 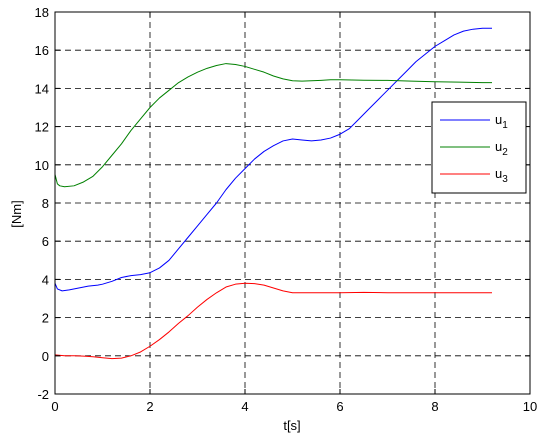 I want to click on legend-label-u1: u1, so click(x=501, y=121).